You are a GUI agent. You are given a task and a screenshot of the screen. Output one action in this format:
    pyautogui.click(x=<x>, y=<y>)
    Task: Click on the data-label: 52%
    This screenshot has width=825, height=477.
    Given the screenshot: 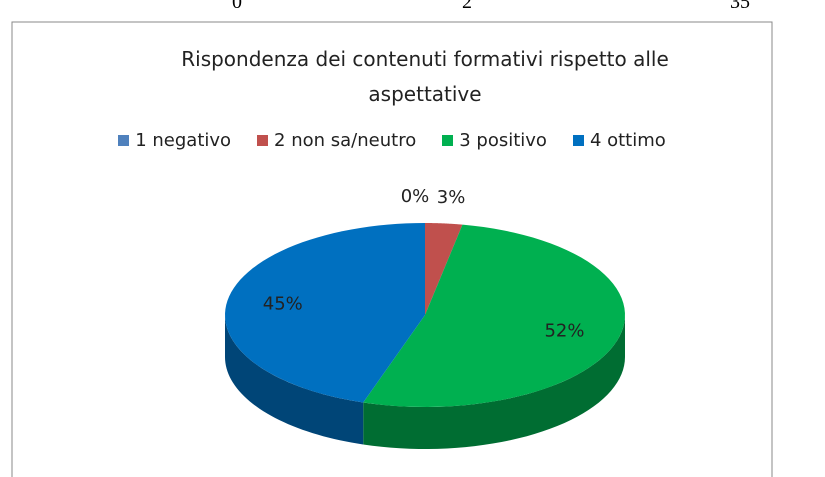 What is the action you would take?
    pyautogui.click(x=564, y=330)
    